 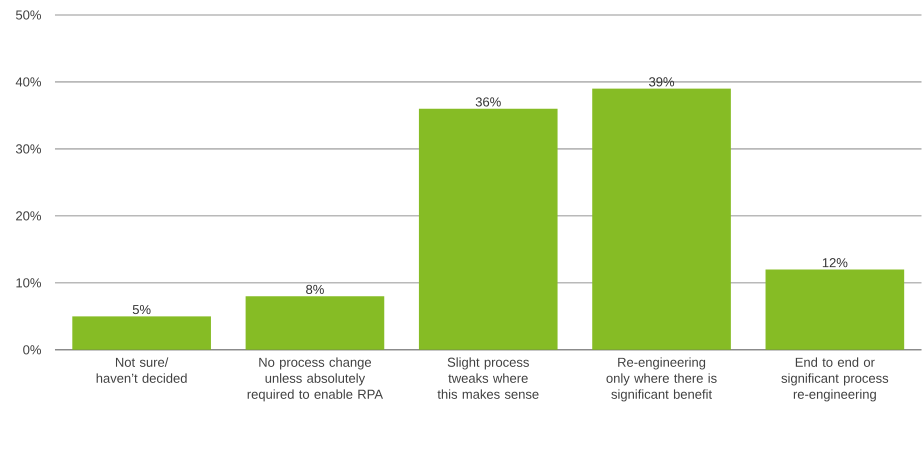 What do you see at coordinates (28, 149) in the screenshot?
I see `y-tick-label: 30%` at bounding box center [28, 149].